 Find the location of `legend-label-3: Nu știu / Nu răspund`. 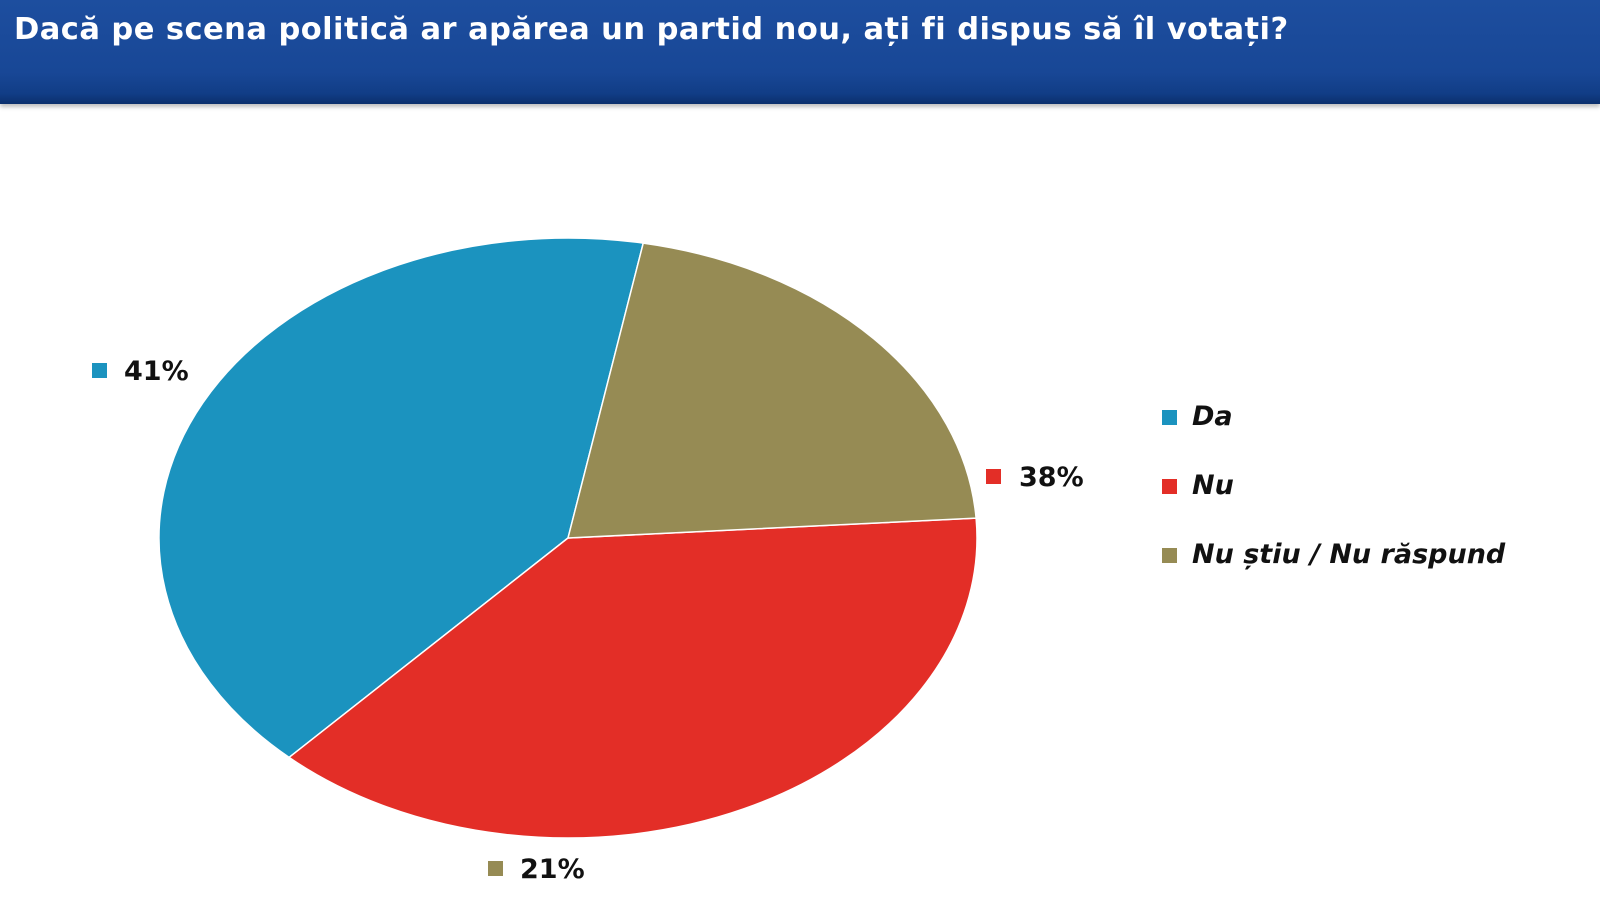

legend-label-3: Nu știu / Nu răspund is located at coordinates (1349, 554).